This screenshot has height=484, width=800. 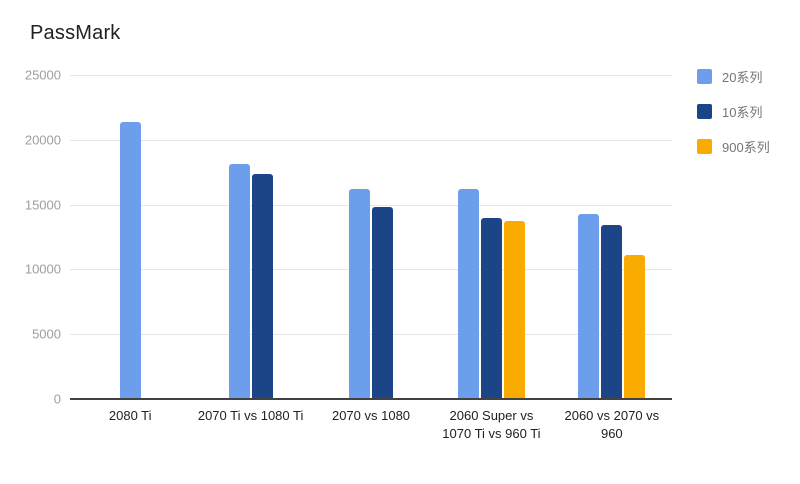 I want to click on x-axis-label: 2080 Ti, so click(x=130, y=415).